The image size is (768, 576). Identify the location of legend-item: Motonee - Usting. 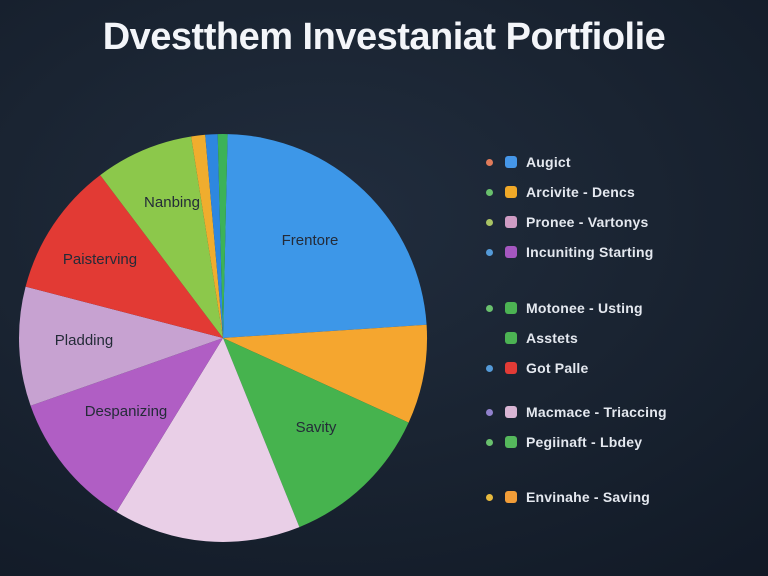
(621, 308).